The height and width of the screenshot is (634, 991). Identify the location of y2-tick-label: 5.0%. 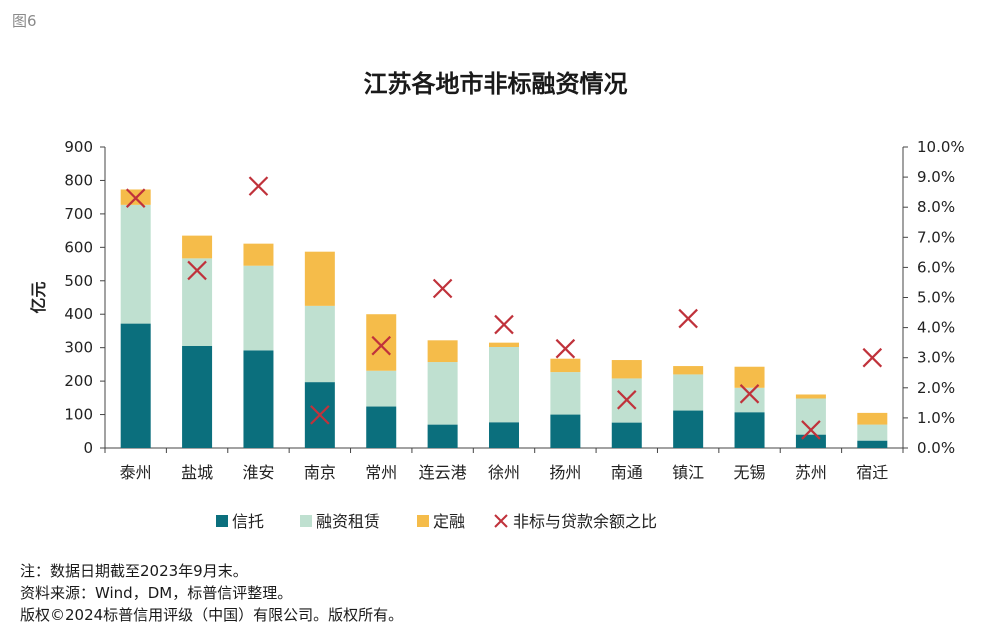
(936, 298).